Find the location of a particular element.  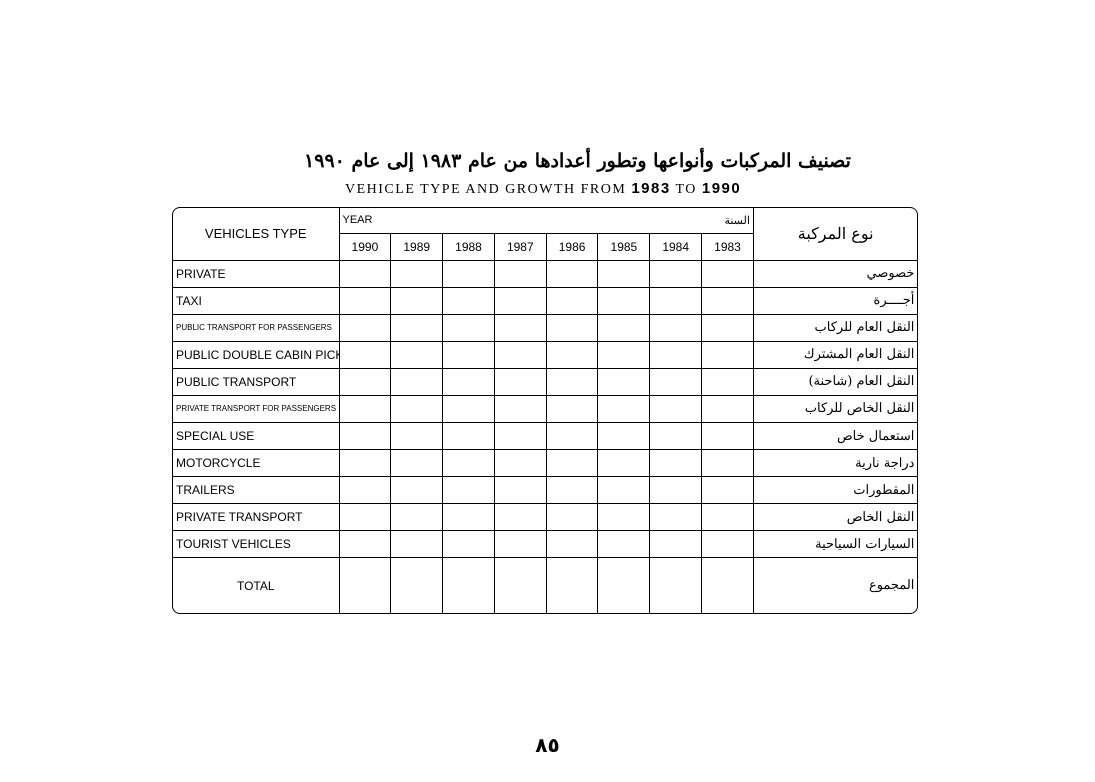

row-label-en: TRAILERS is located at coordinates (256, 490).